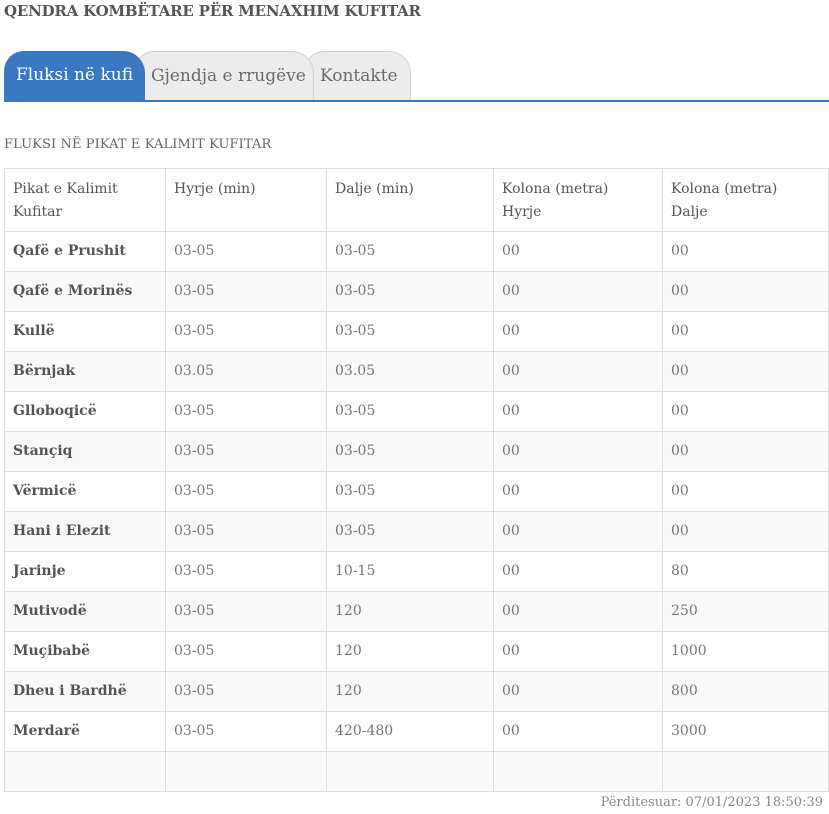 The width and height of the screenshot is (829, 814). I want to click on table-row: Qafë e Prushit 03-05 03-05 00 00, so click(416, 251).